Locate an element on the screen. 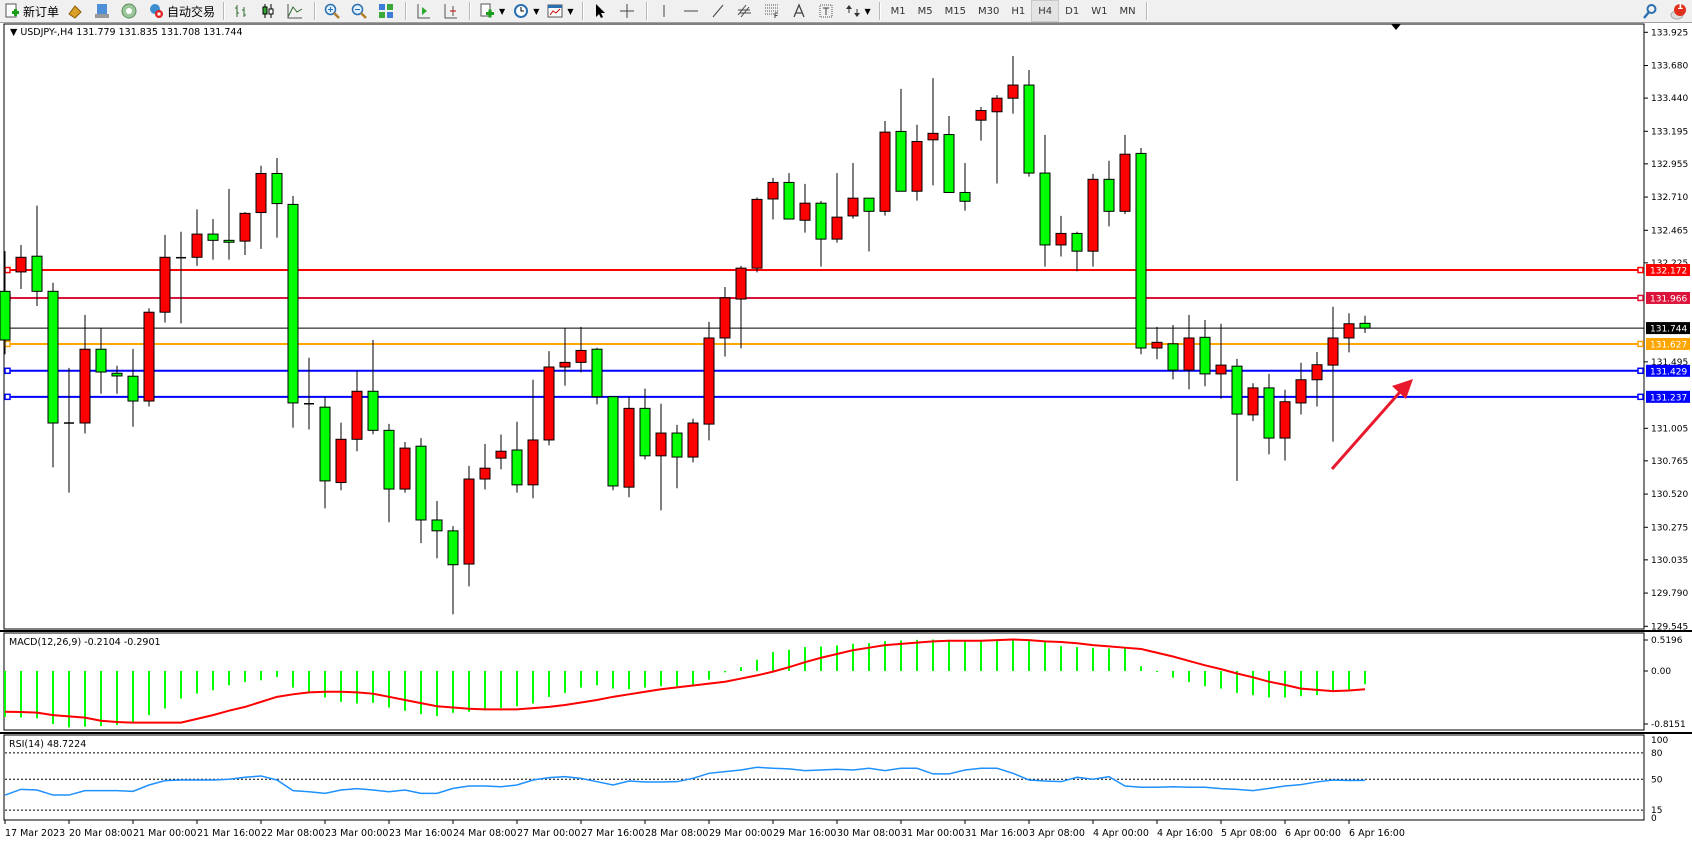 The image size is (1692, 847). trendline-button is located at coordinates (719, 11).